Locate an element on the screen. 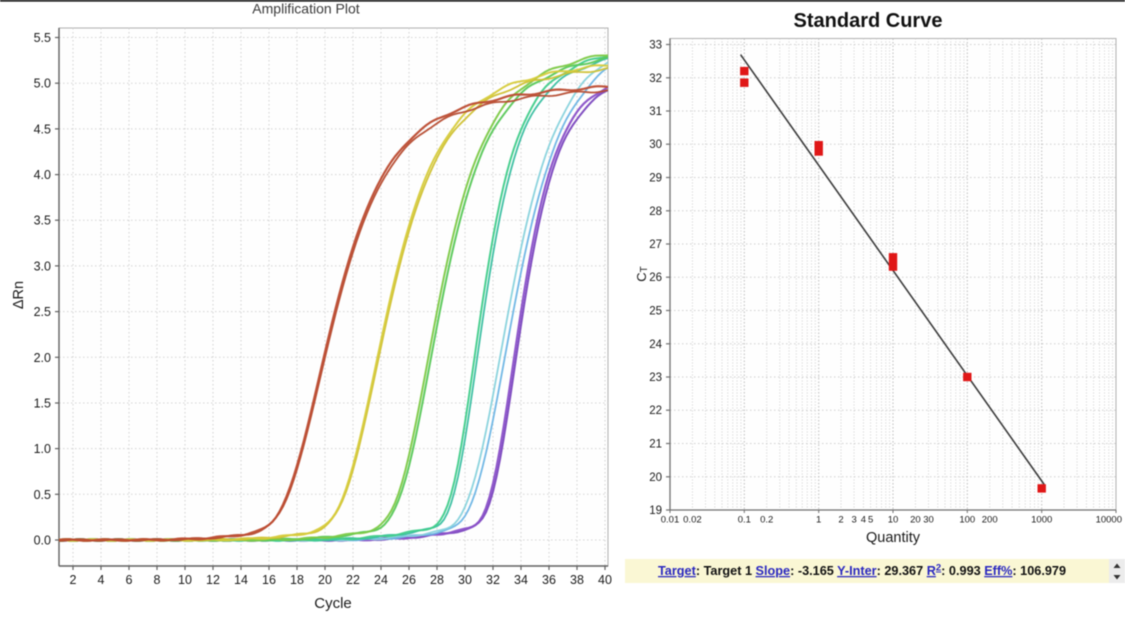 This screenshot has height=627, width=1125. svg-text: 100 is located at coordinates (967, 520).